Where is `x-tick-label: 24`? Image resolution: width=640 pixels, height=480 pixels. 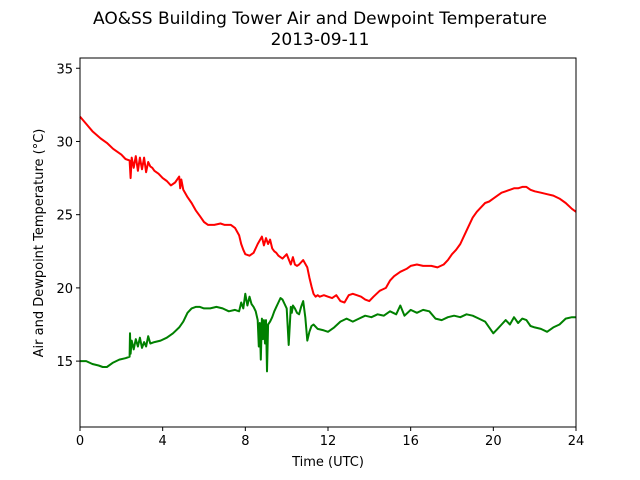 x-tick-label: 24 is located at coordinates (576, 441).